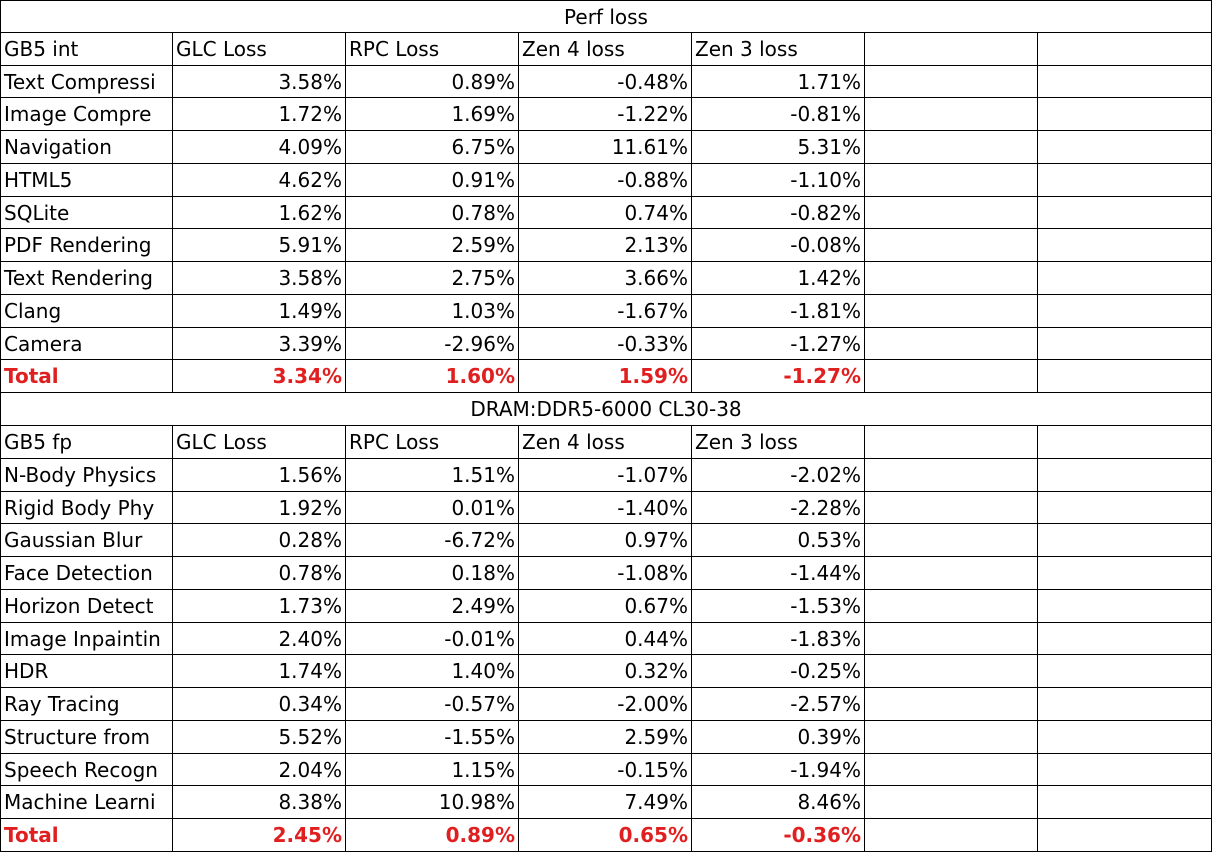 The width and height of the screenshot is (1212, 852). Describe the element at coordinates (778, 770) in the screenshot. I see `value-cell: -1.94%` at that location.